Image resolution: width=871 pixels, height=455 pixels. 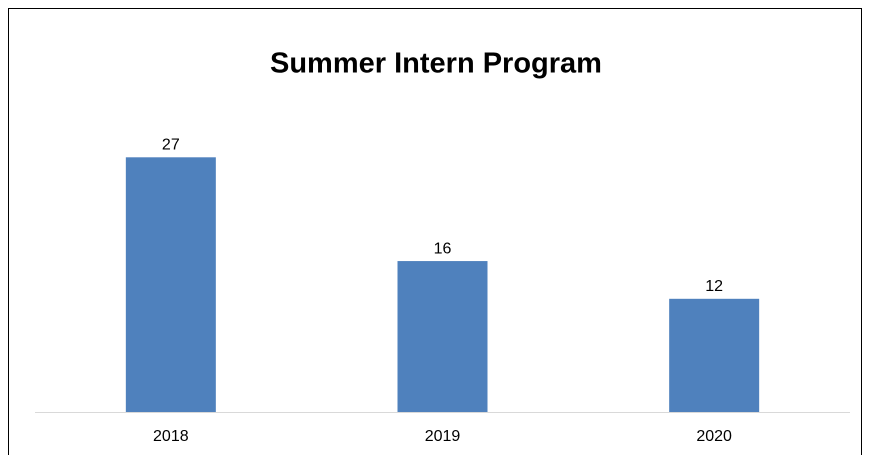 What do you see at coordinates (714, 436) in the screenshot?
I see `x-tick-label: 2020` at bounding box center [714, 436].